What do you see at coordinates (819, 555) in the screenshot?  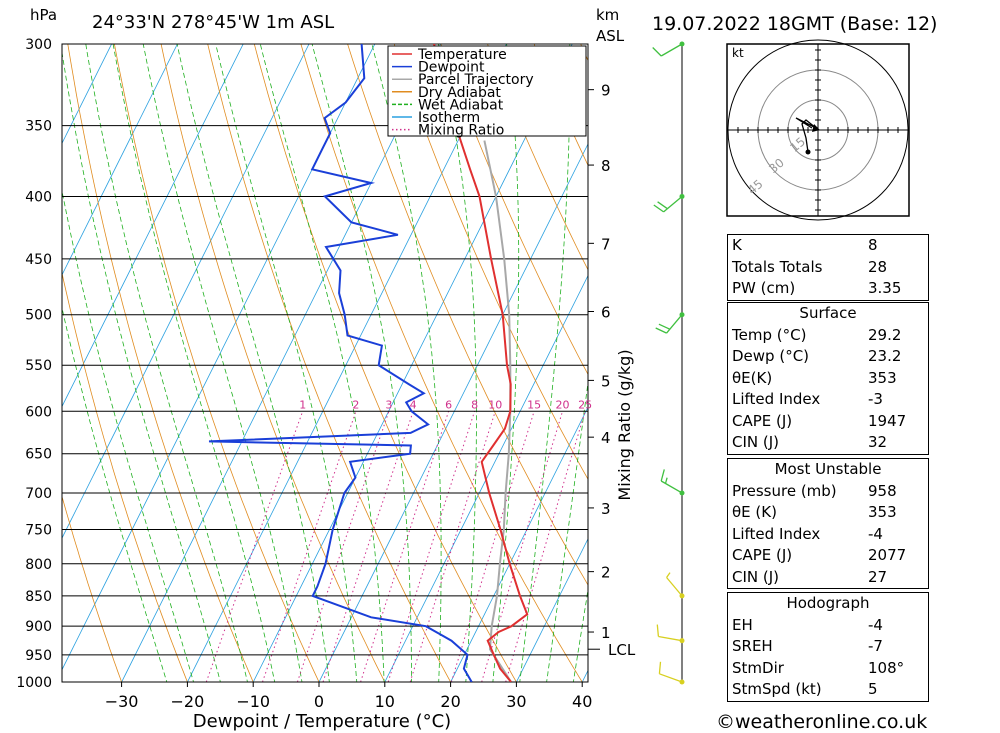 I see `most-unstable-row: CAPE (J) 2077` at bounding box center [819, 555].